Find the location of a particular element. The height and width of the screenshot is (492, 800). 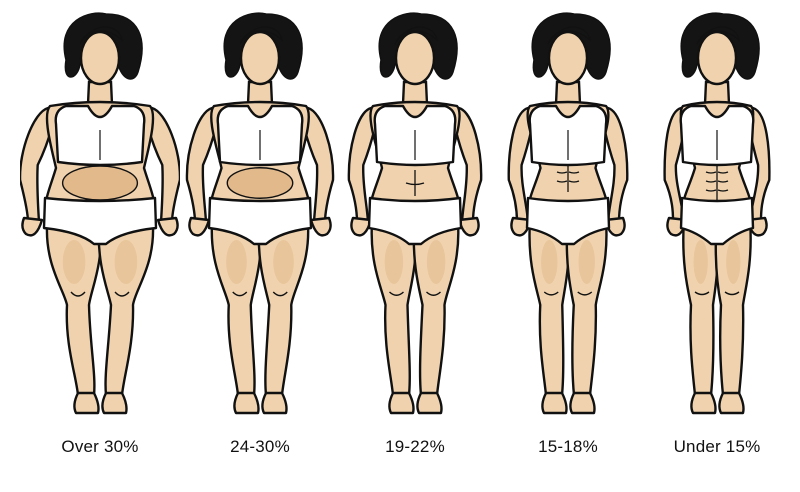

figure-caption: 15-18% is located at coordinates (568, 446).